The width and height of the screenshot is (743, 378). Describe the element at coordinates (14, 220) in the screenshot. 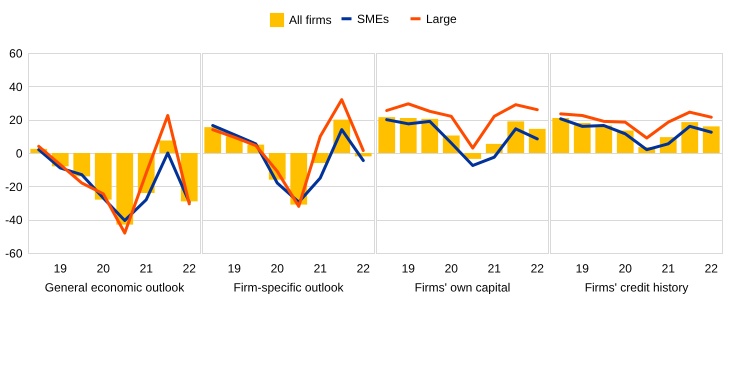

I see `y-tick-label: -40` at that location.